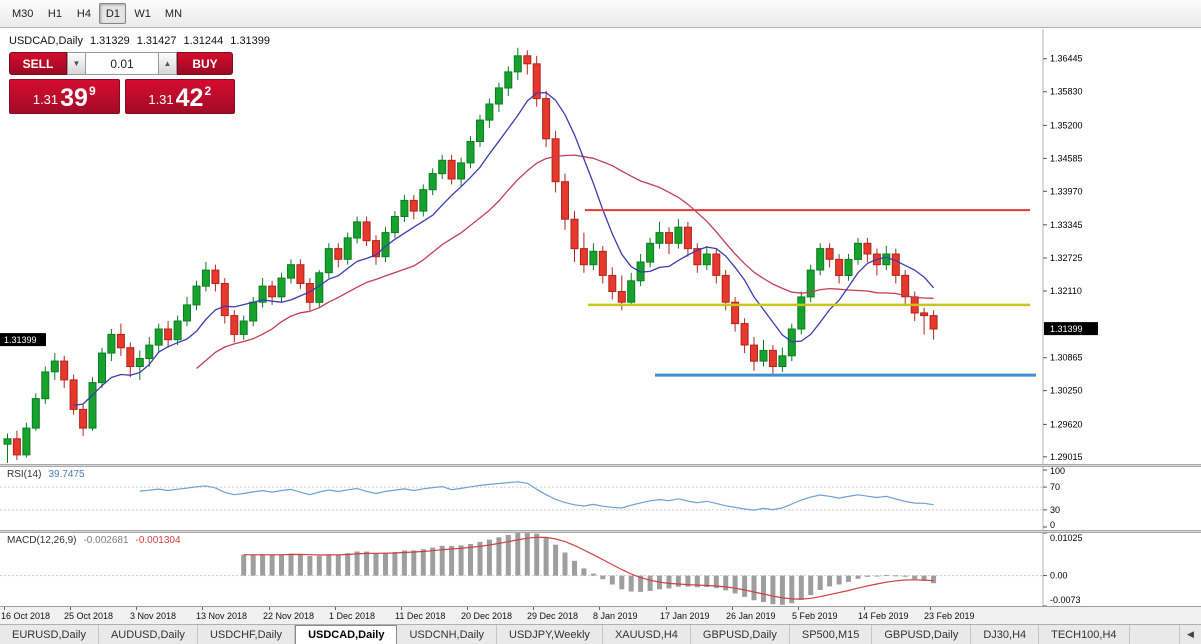 This screenshot has height=644, width=1201. I want to click on timeframe-button-d1: D1, so click(113, 13).